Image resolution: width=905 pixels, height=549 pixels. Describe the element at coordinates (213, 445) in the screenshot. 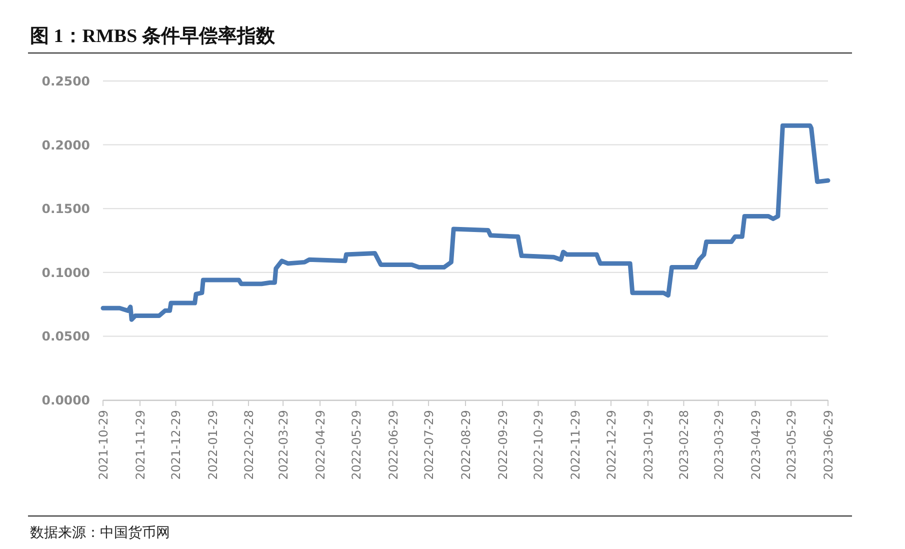

I see `x-tick-label: 2022-01-29` at that location.